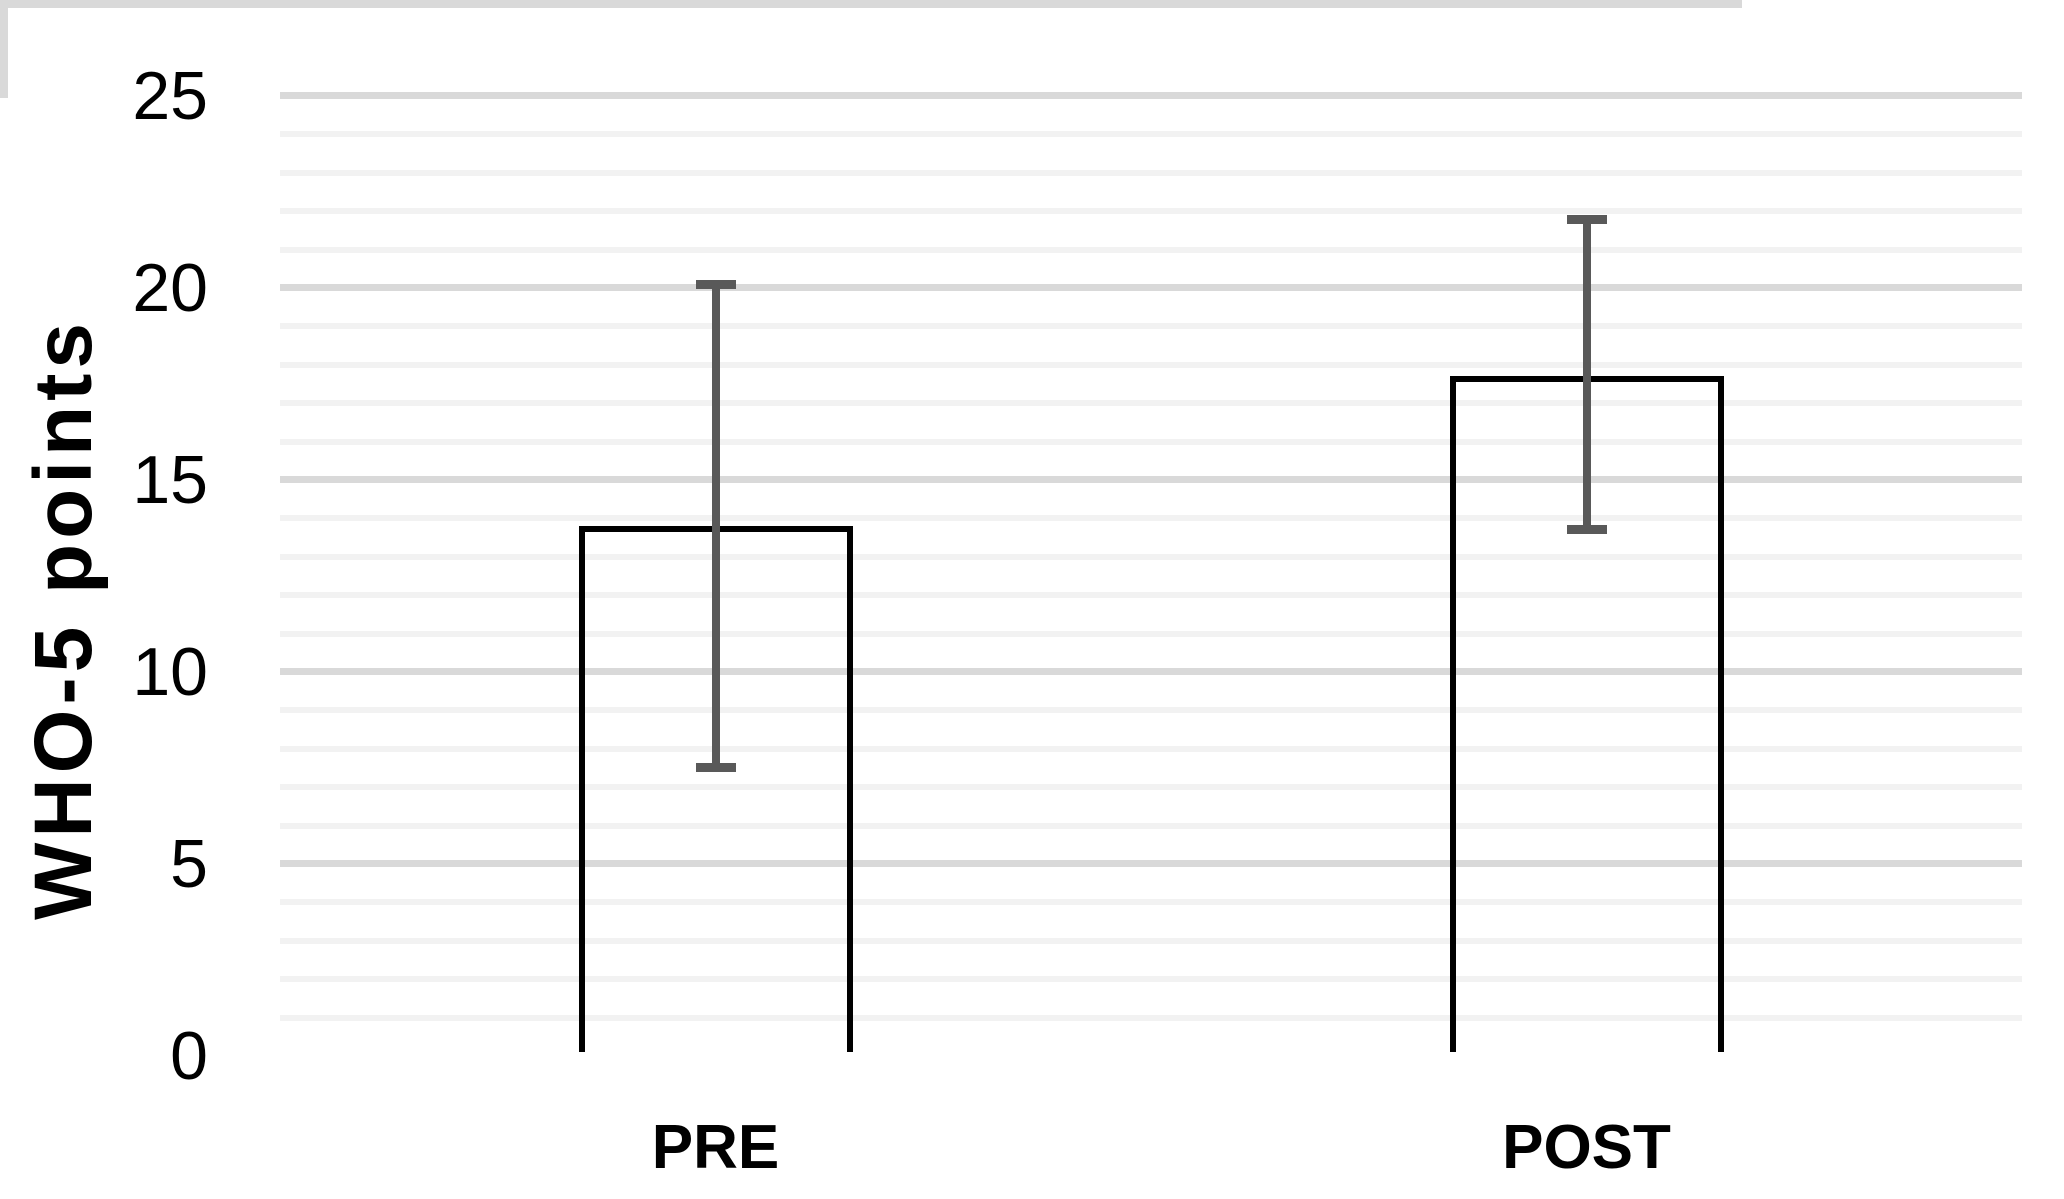 This screenshot has width=2064, height=1199. I want to click on y-tick-label: 0, so click(189, 1056).